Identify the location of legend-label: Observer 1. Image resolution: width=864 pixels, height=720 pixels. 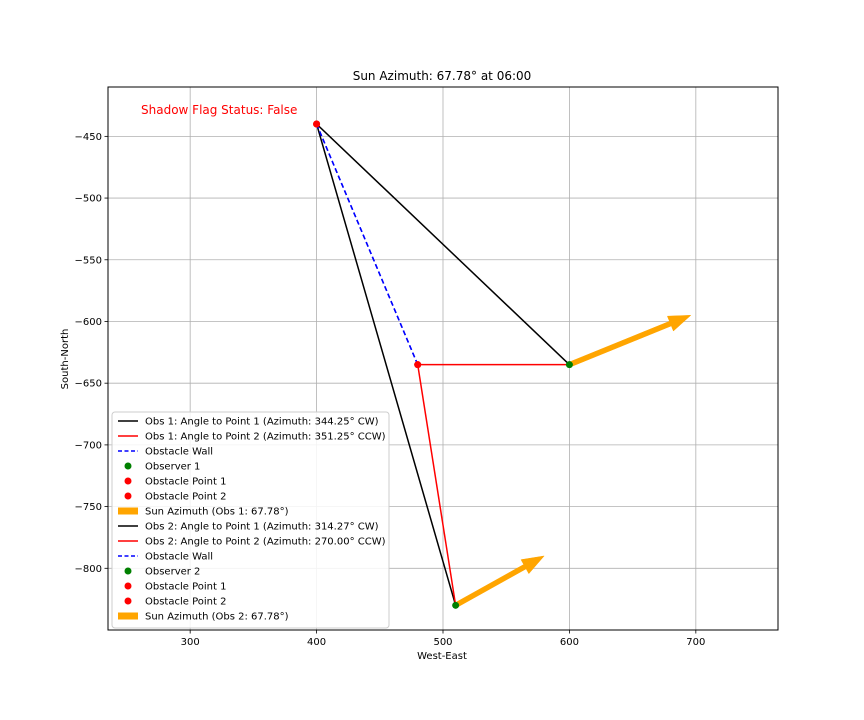
(172, 467).